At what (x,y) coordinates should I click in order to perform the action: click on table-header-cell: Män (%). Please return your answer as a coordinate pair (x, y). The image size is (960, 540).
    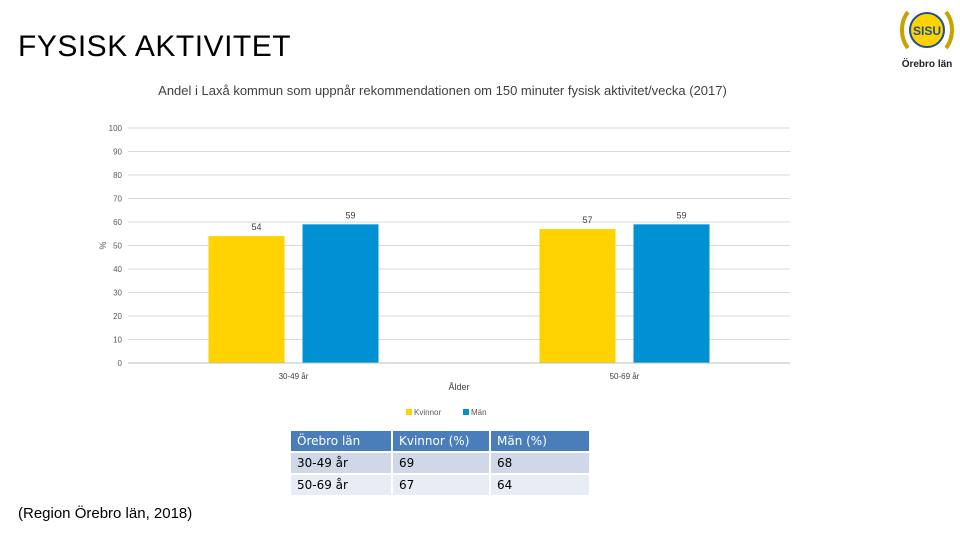
    Looking at the image, I should click on (540, 441).